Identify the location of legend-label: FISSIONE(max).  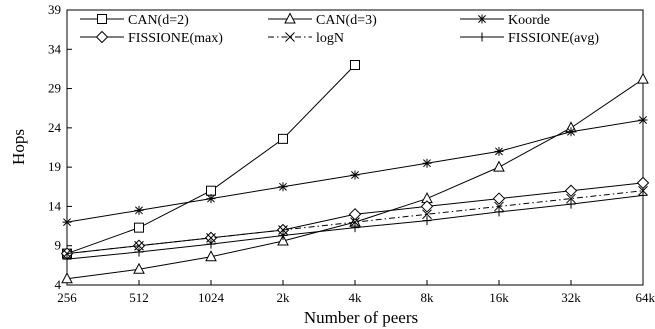
(175, 38).